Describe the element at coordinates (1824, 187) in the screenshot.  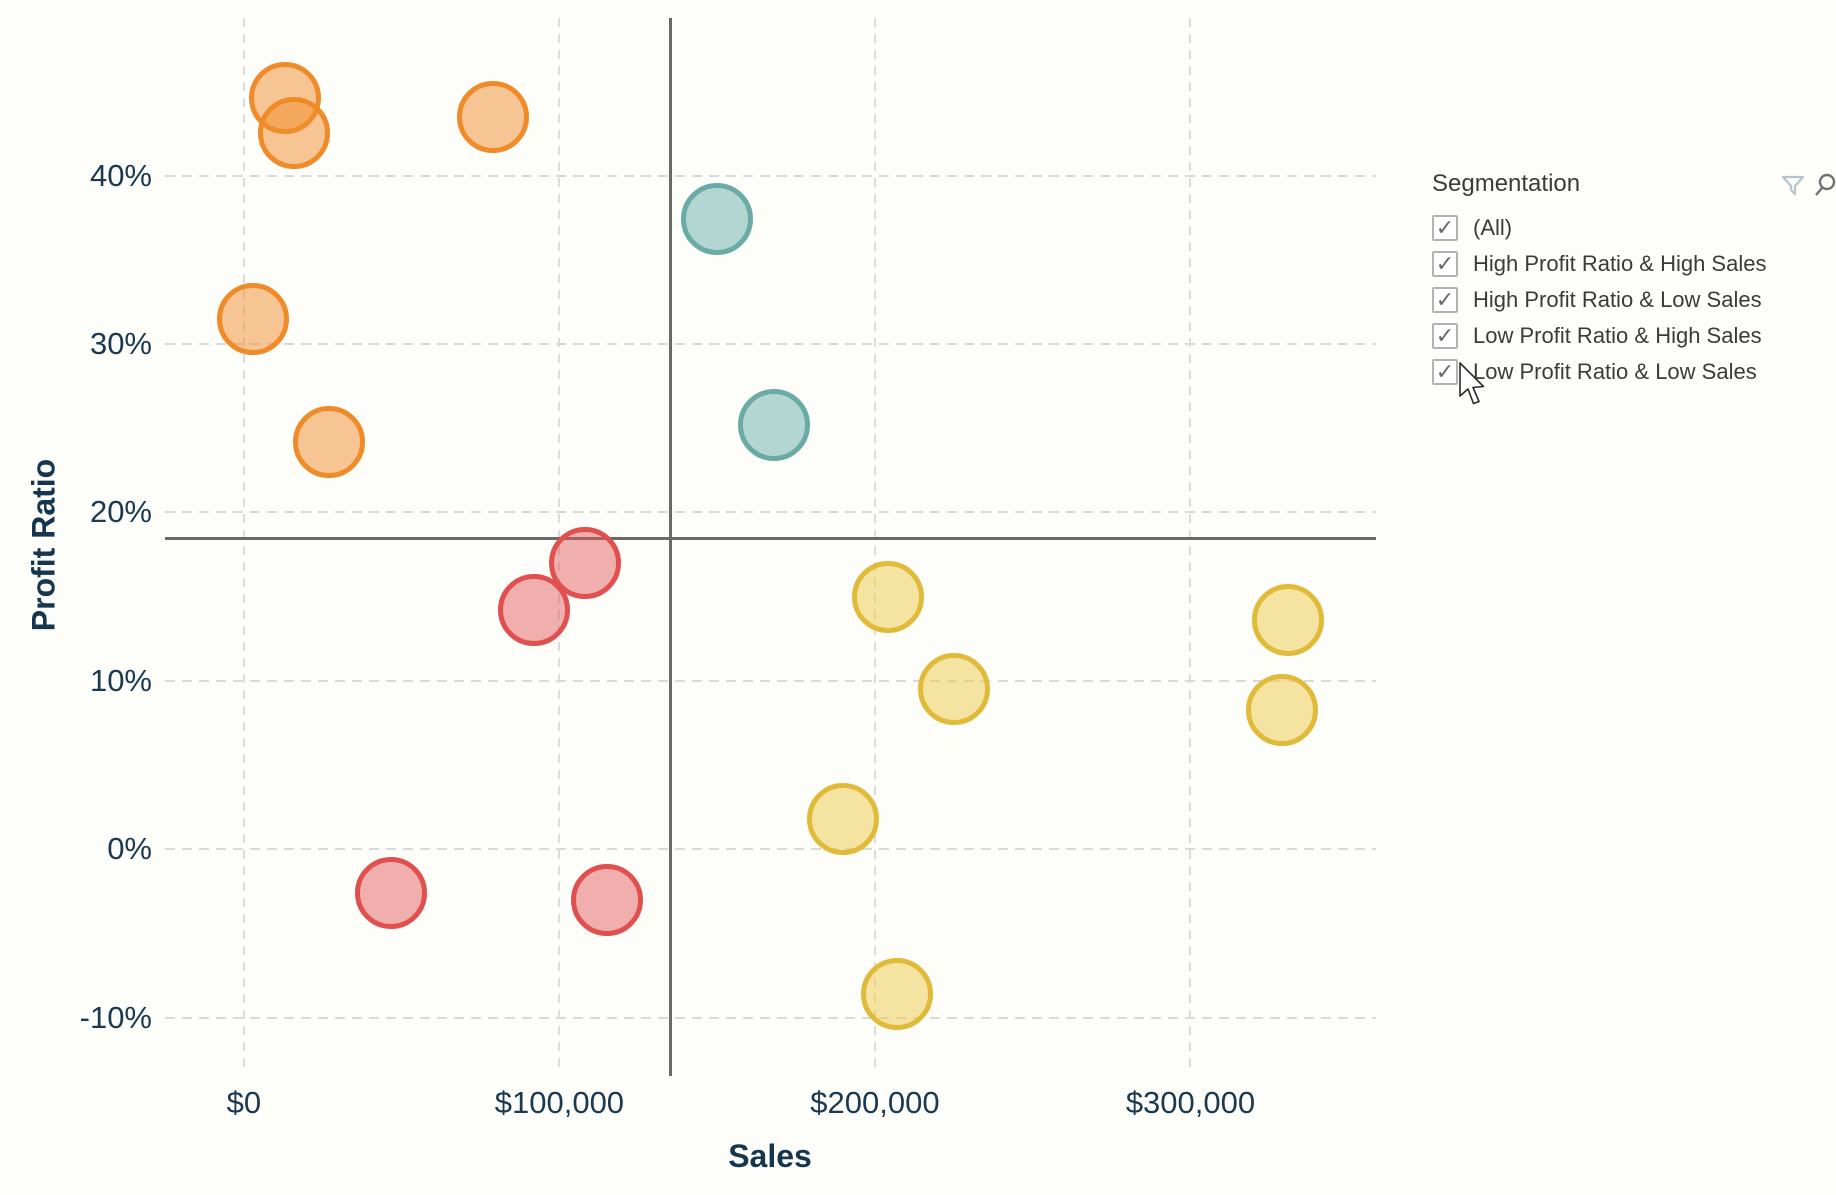
I see `search-icon` at that location.